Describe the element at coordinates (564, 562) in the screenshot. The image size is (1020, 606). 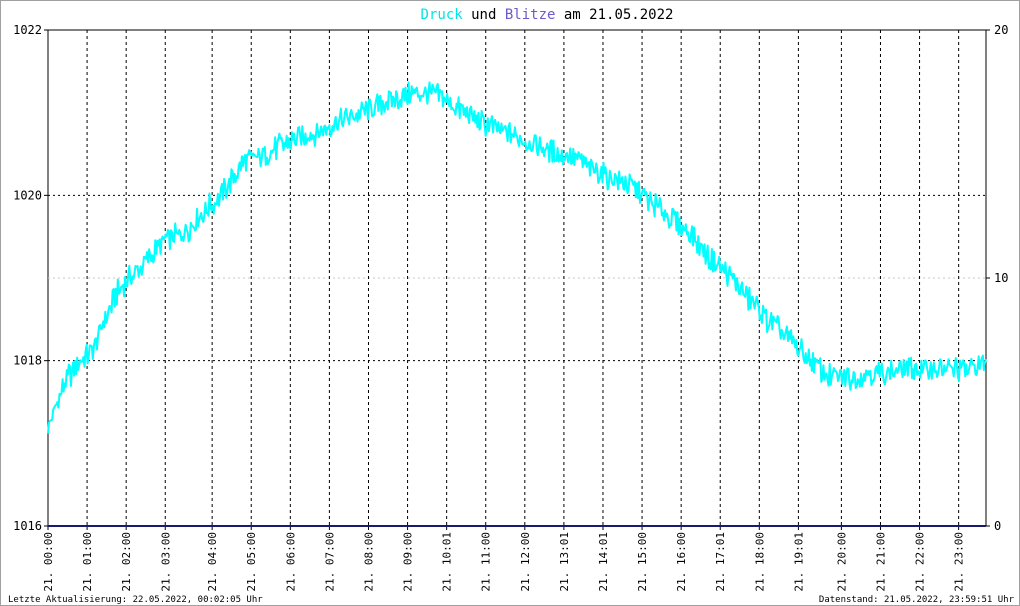
I see `x-tick-label: 21. 13:01` at that location.